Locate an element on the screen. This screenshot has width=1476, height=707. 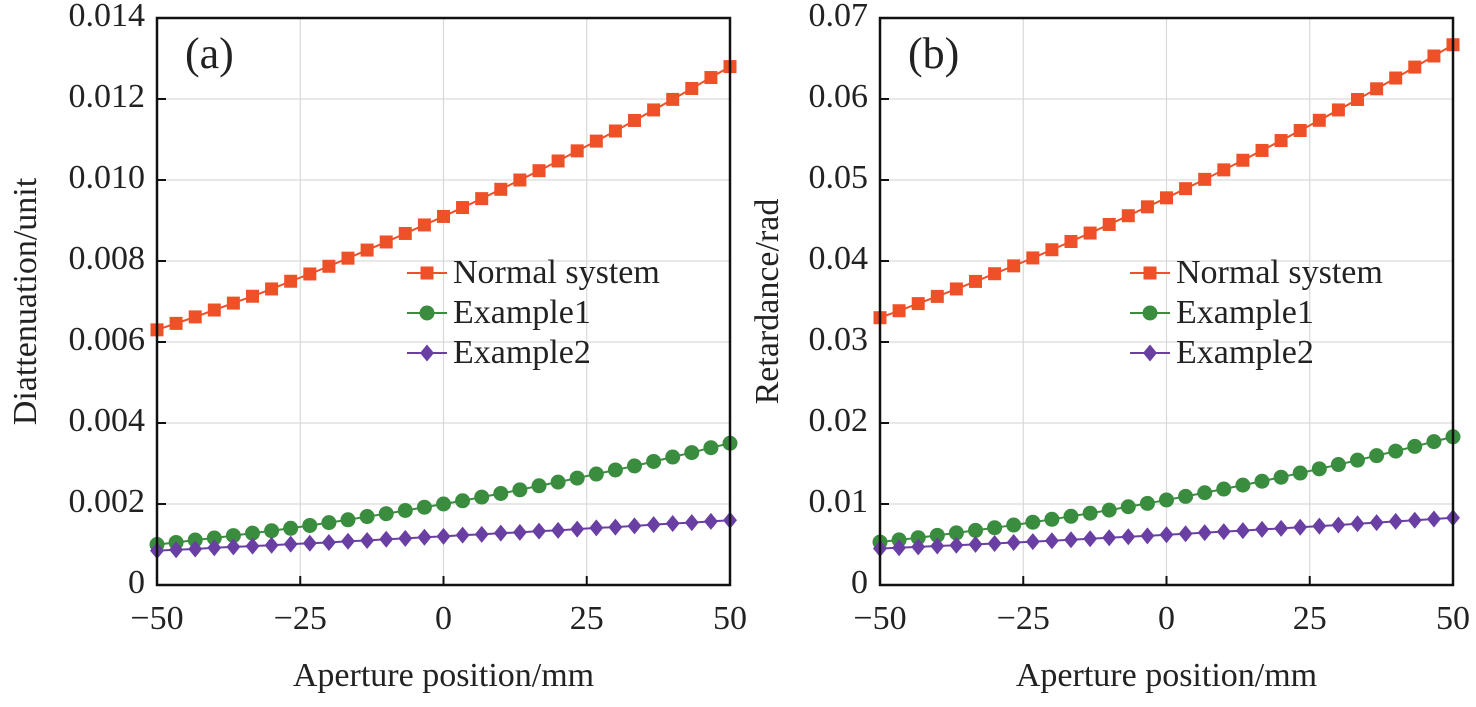
panel-label: (a) is located at coordinates (209, 53).